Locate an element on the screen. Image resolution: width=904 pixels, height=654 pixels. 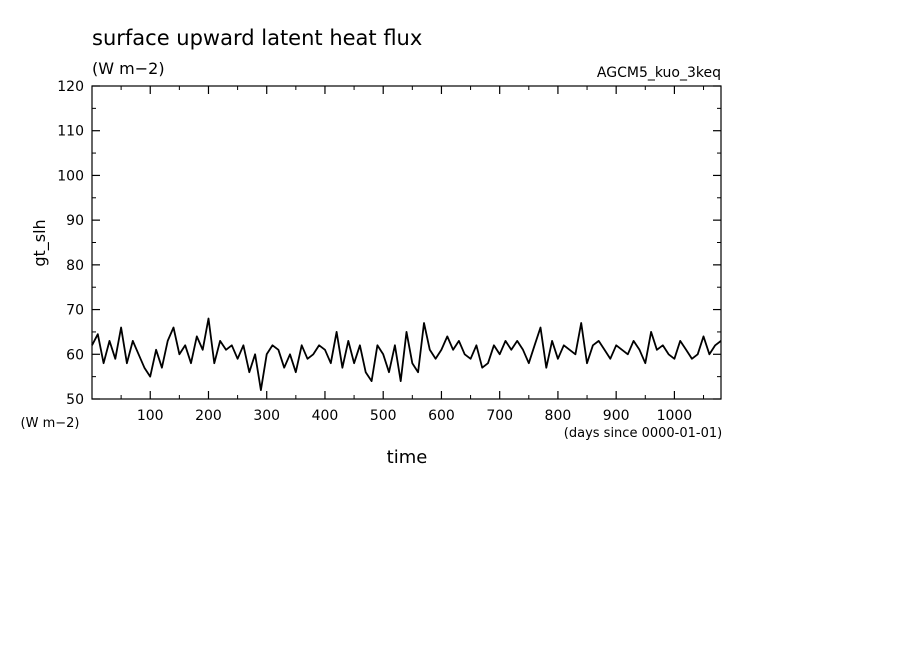
y-tick-label: 90 is located at coordinates (75, 221).